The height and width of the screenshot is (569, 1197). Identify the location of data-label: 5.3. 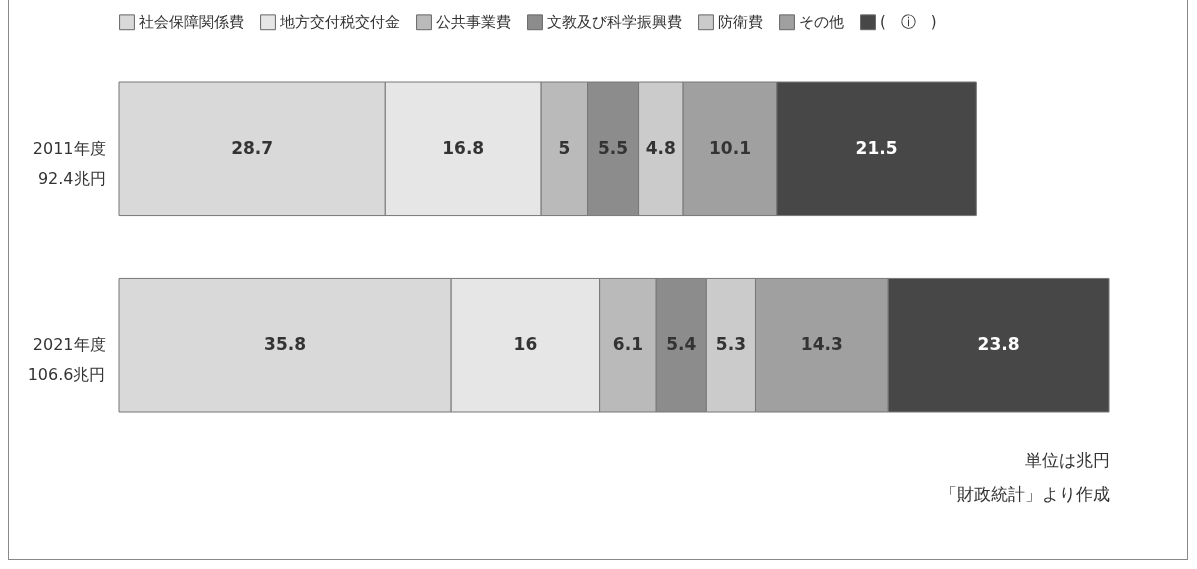
(730, 344).